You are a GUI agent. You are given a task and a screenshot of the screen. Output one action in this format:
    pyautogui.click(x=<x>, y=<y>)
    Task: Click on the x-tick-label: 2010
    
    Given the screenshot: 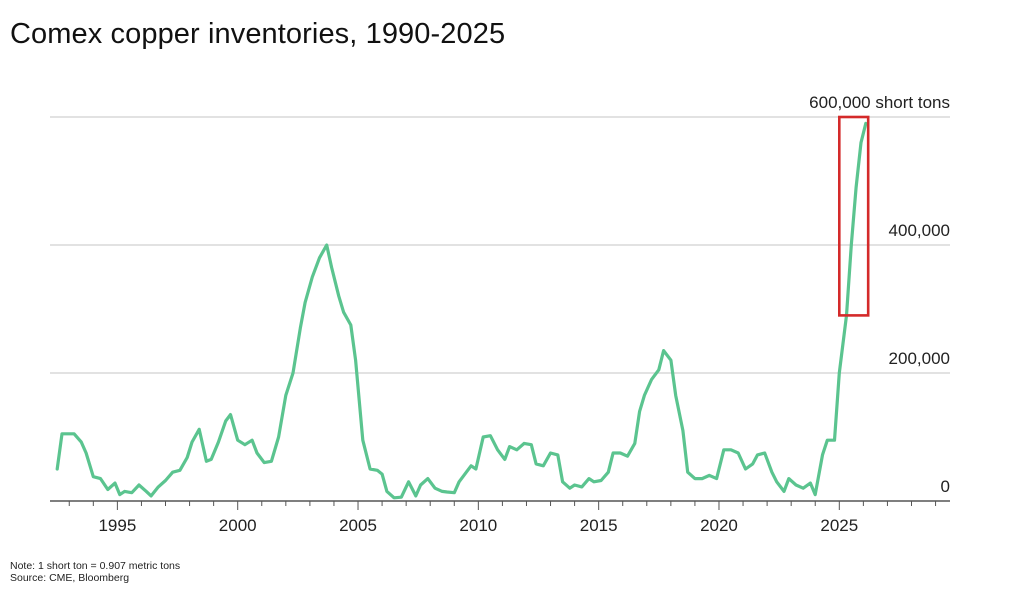 What is the action you would take?
    pyautogui.click(x=478, y=525)
    